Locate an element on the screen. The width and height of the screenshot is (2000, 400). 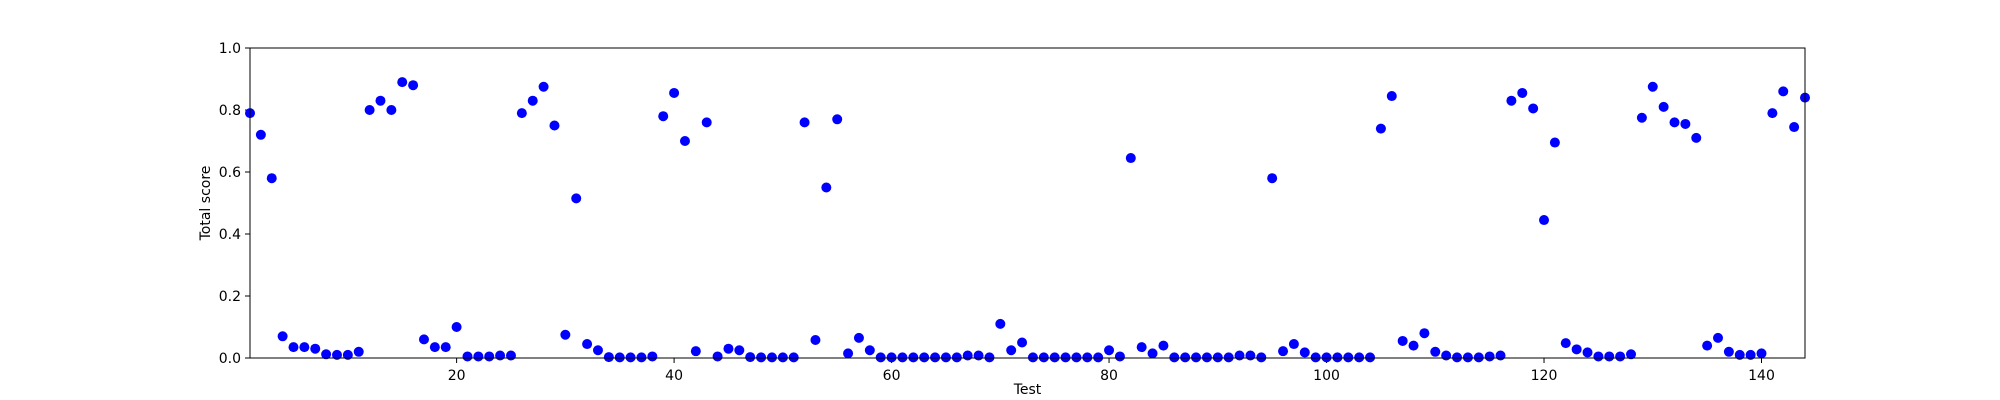
y-tick-label: 0.8 is located at coordinates (230, 111).